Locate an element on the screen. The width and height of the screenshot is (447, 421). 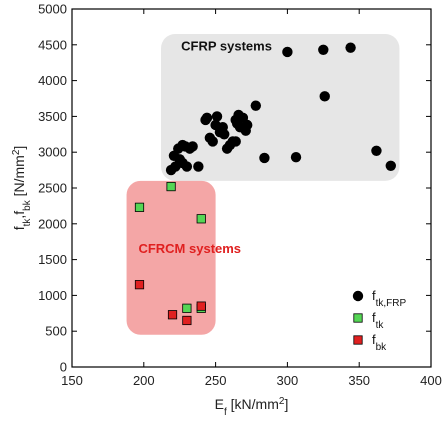
y-tick-label: 2000 is located at coordinates (52, 223).